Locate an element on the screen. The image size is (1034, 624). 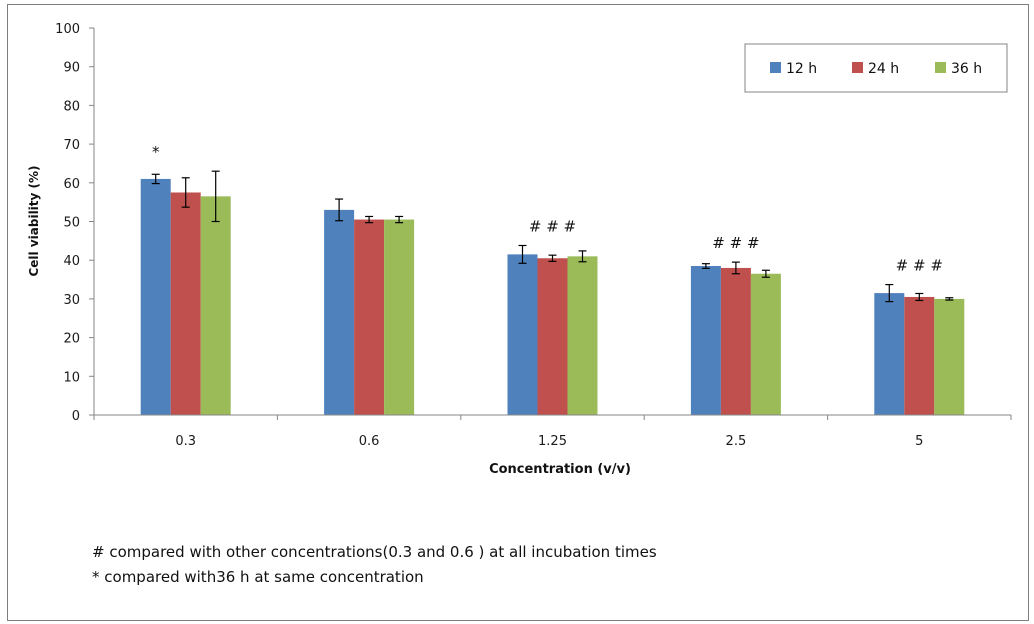
x-tick-label: 5 is located at coordinates (919, 441).